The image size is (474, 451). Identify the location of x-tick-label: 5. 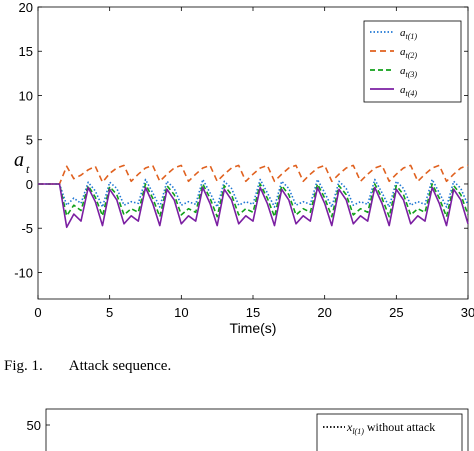
(109, 312).